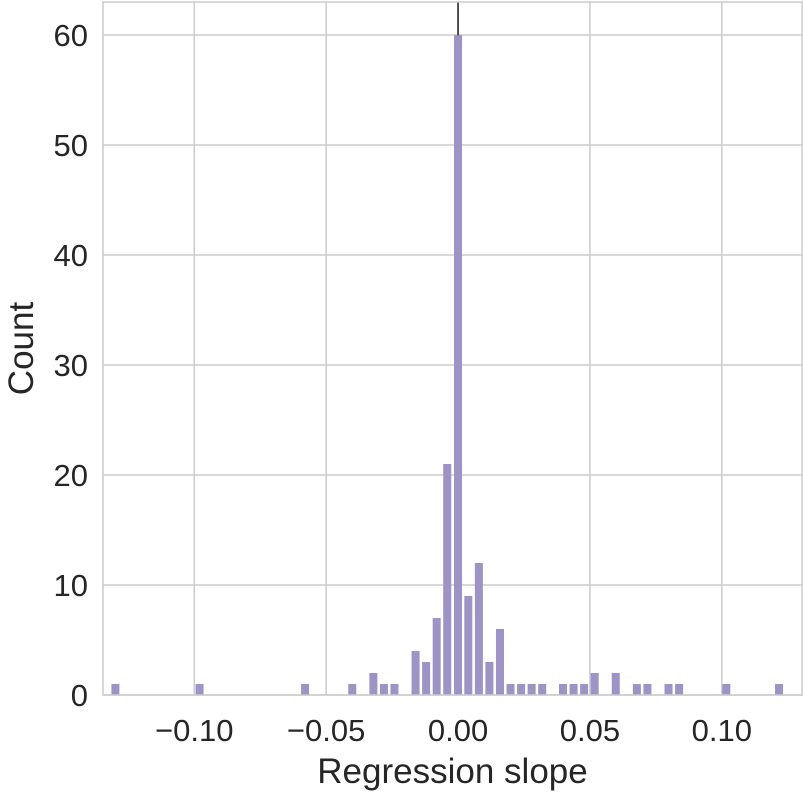 The image size is (803, 792). I want to click on y-axis-ticks: 0 10 20 30 40 50 60, so click(71, 365).